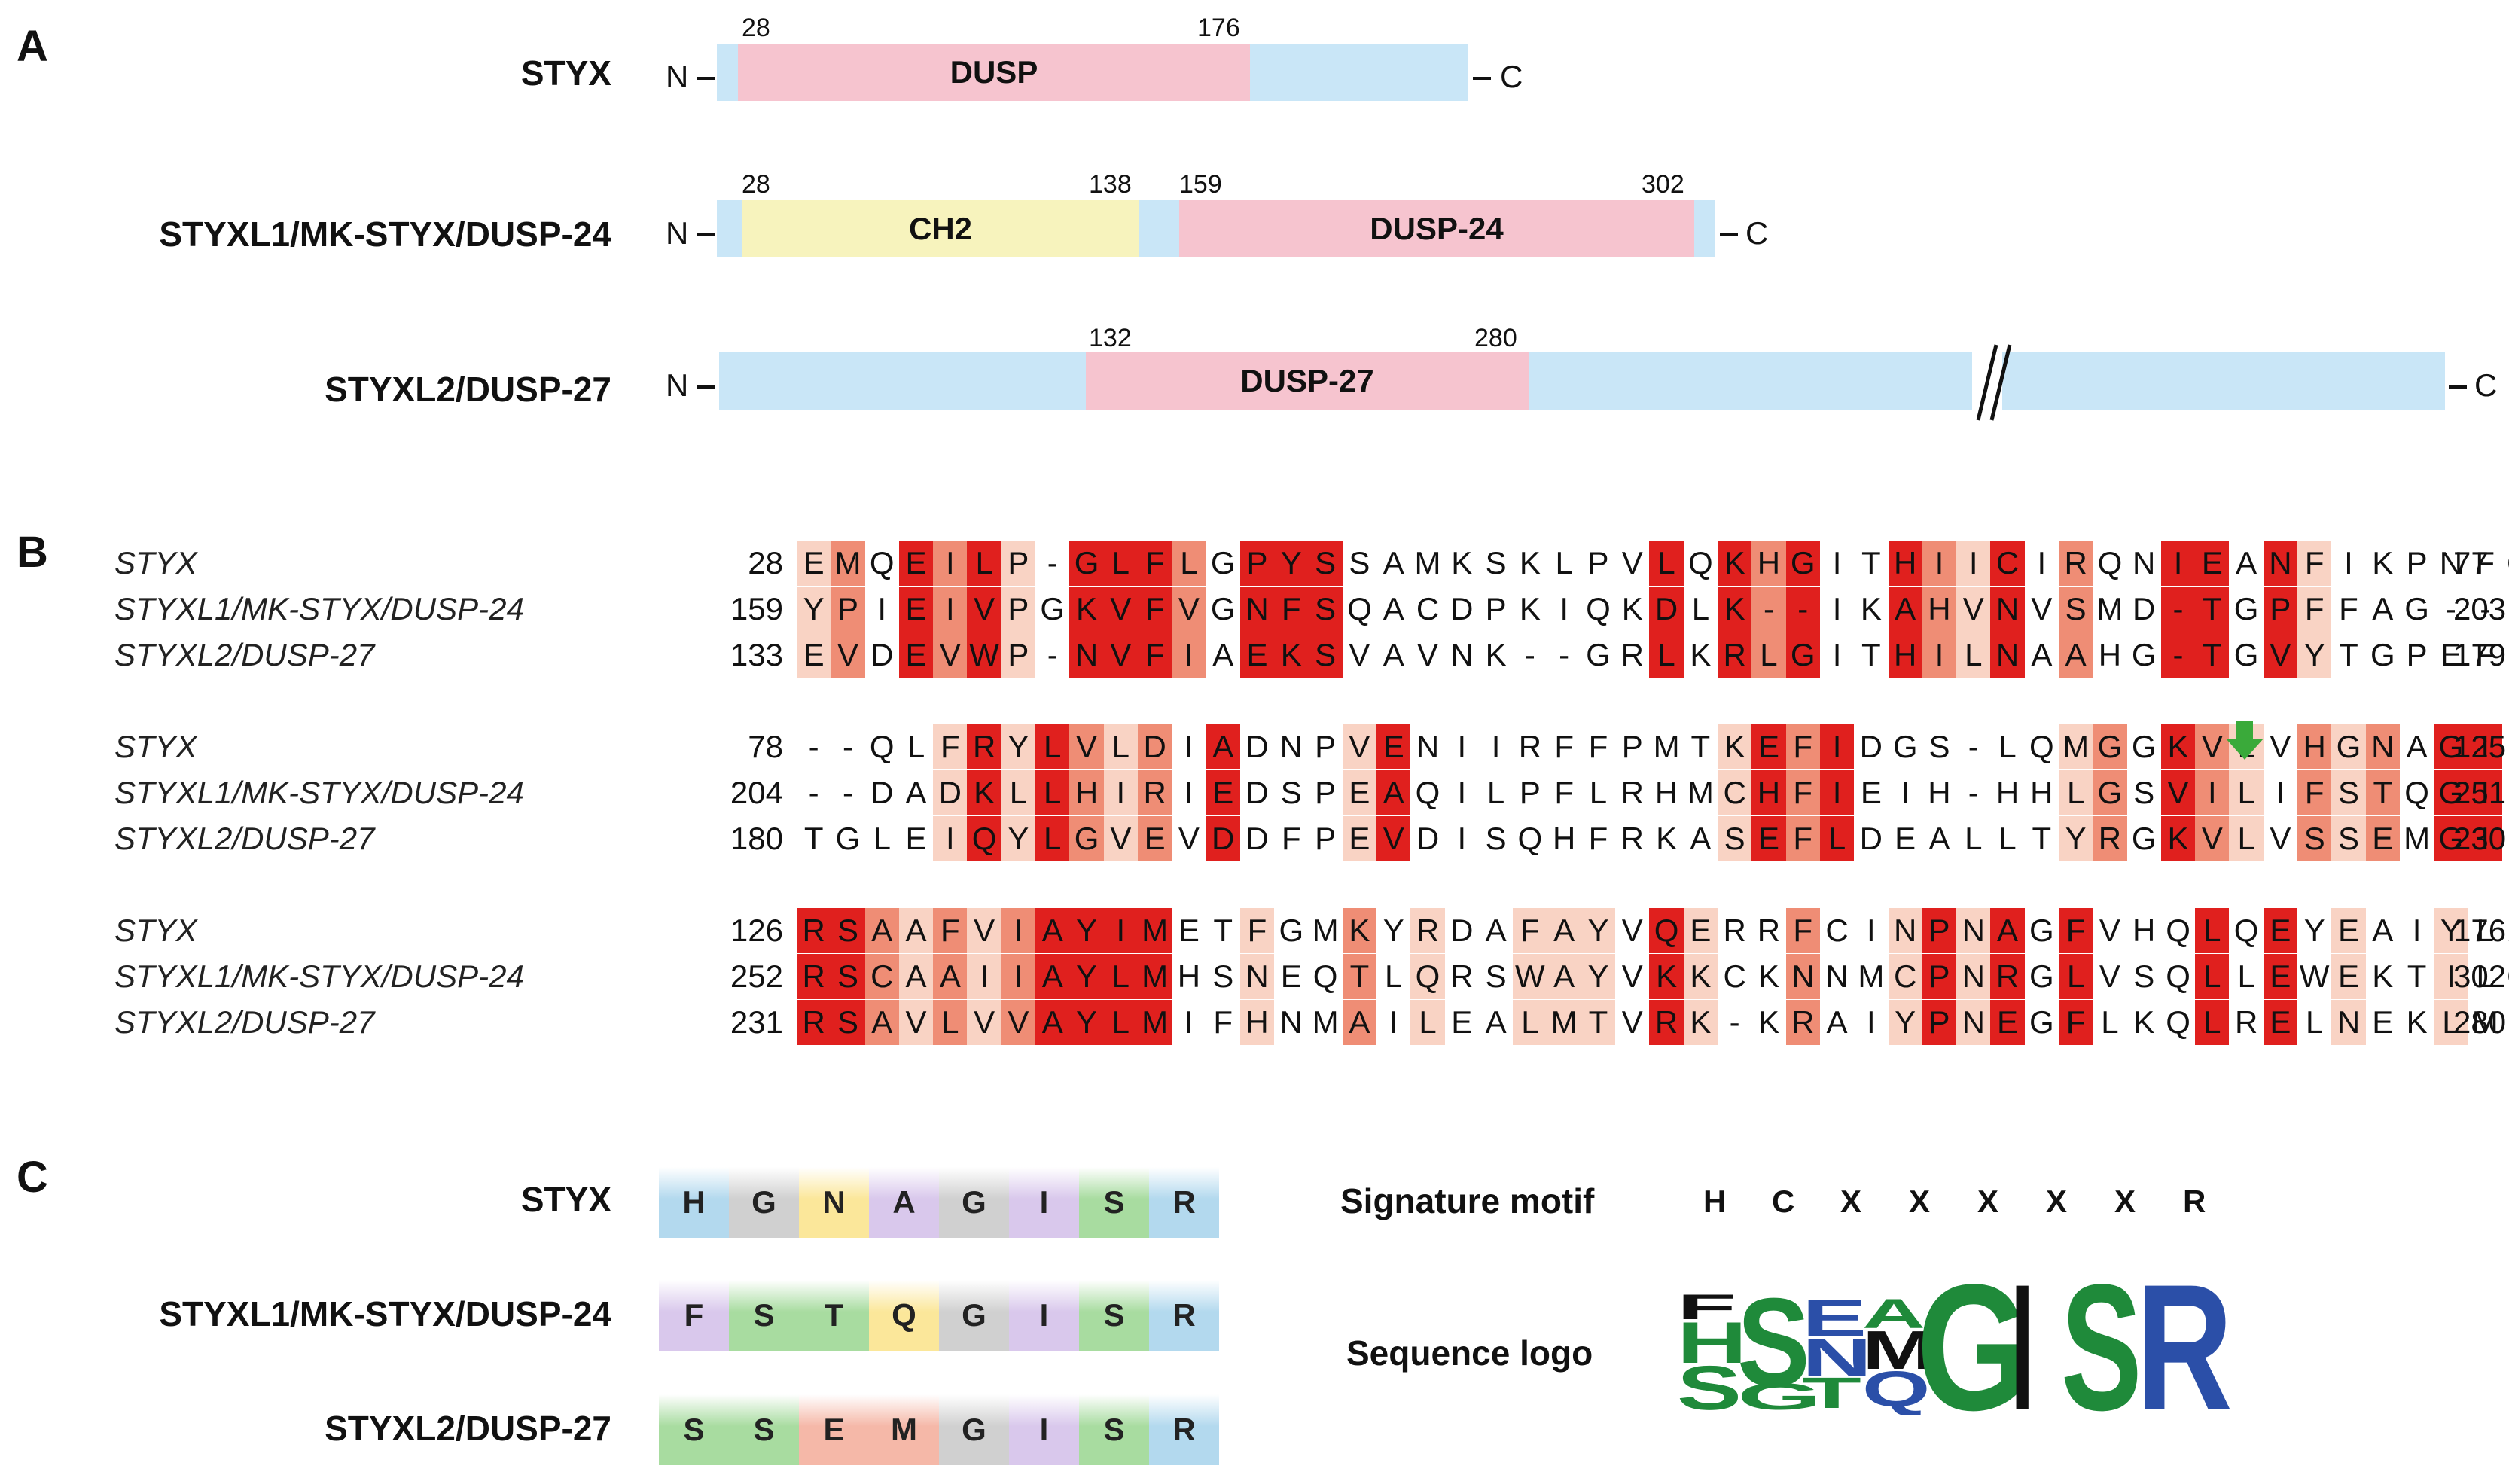  What do you see at coordinates (565, 1199) in the screenshot?
I see `motif-name: STYX` at bounding box center [565, 1199].